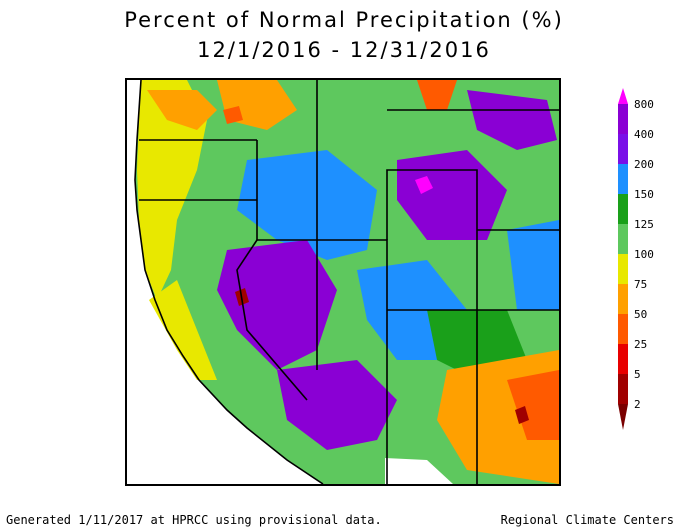  I want to click on color-legend: 800 400 200 150 125 100 75 50 25 5 2, so click(645, 270).